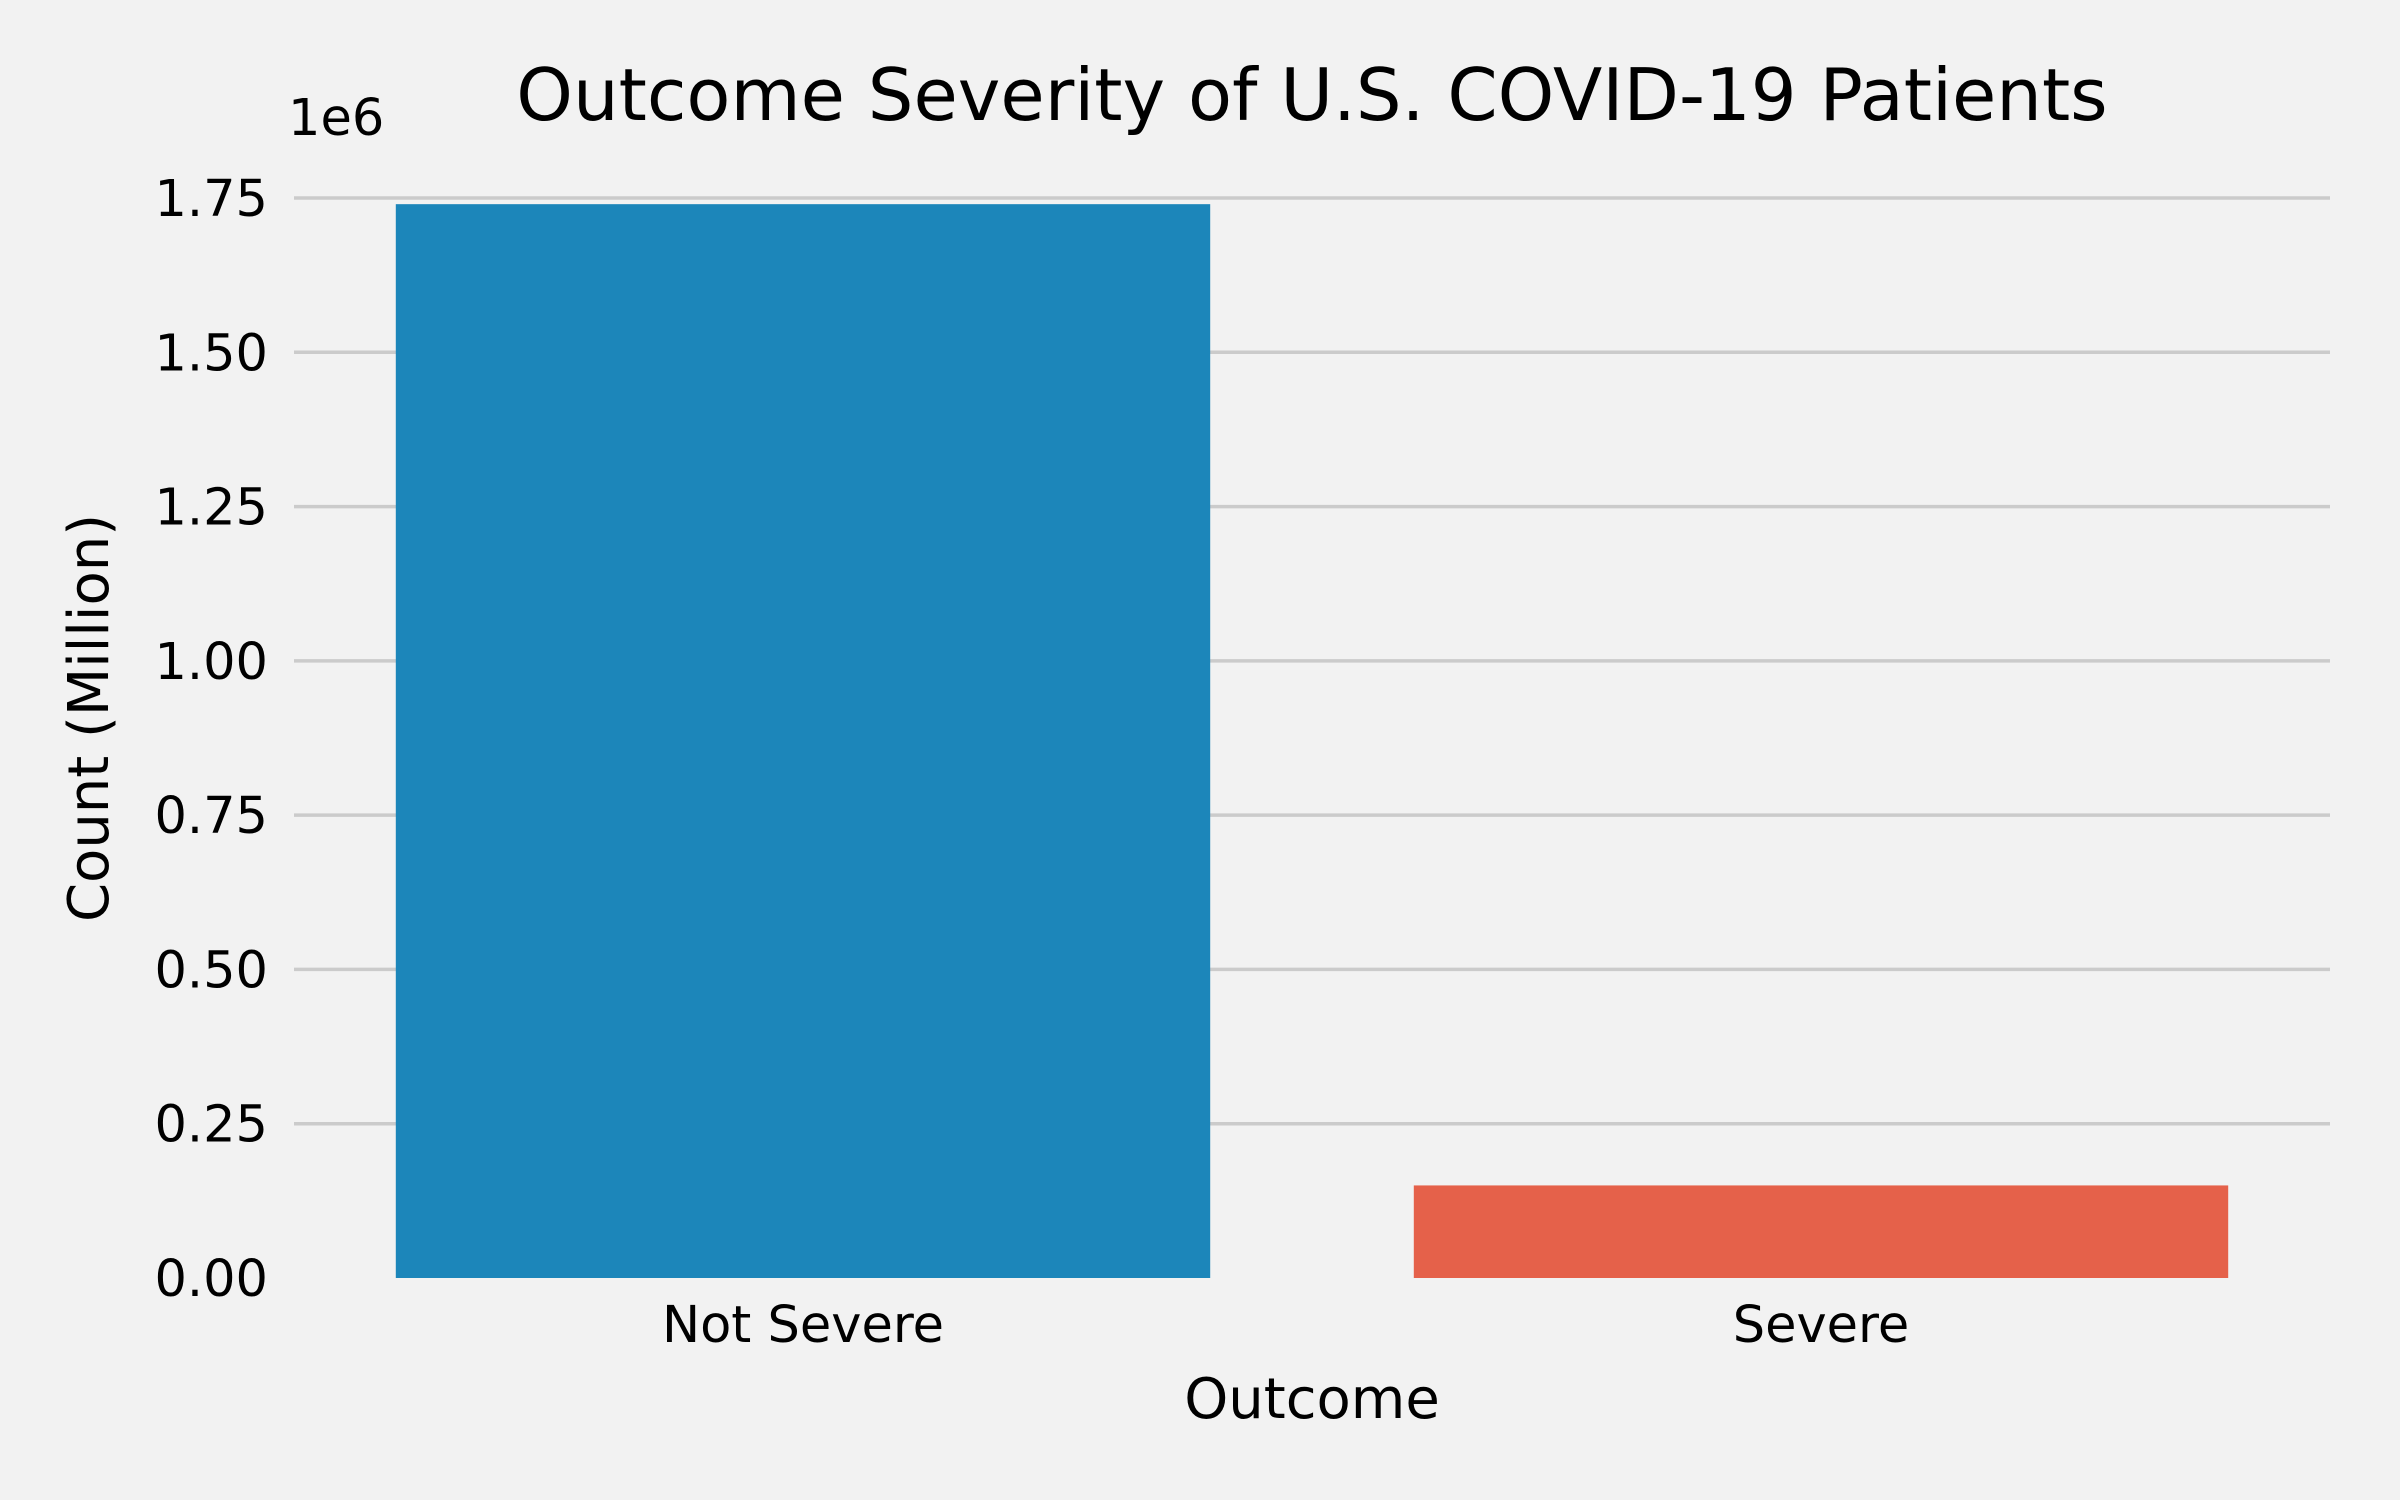 This screenshot has height=1500, width=2400. Describe the element at coordinates (211, 739) in the screenshot. I see `y-tick-labels: 0.00 0.25 0.50 0.75 1.00 1.25 1.50 1.75` at that location.